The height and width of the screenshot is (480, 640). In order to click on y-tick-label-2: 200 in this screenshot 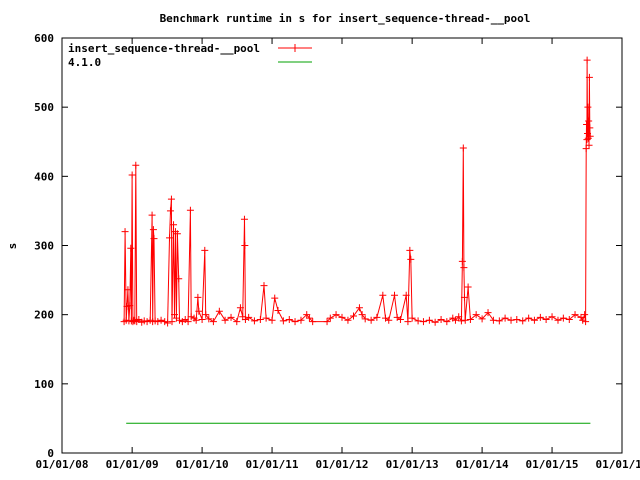, I will do `click(44, 315)`.